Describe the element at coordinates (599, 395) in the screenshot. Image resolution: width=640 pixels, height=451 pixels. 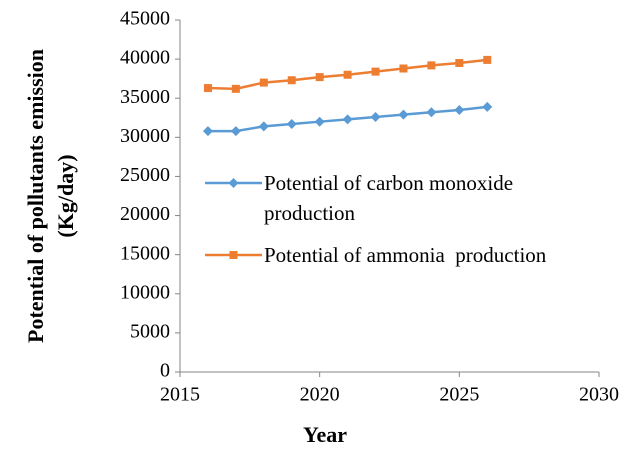
I see `x-tick-label: 2030` at that location.